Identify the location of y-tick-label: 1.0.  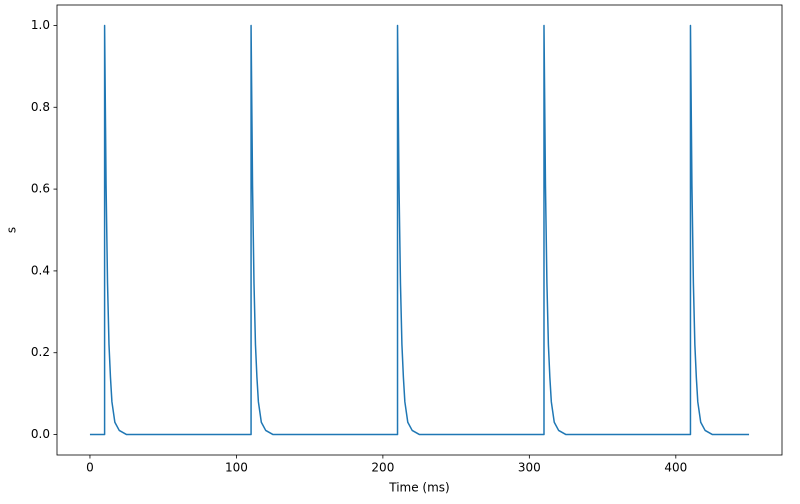
(40, 25).